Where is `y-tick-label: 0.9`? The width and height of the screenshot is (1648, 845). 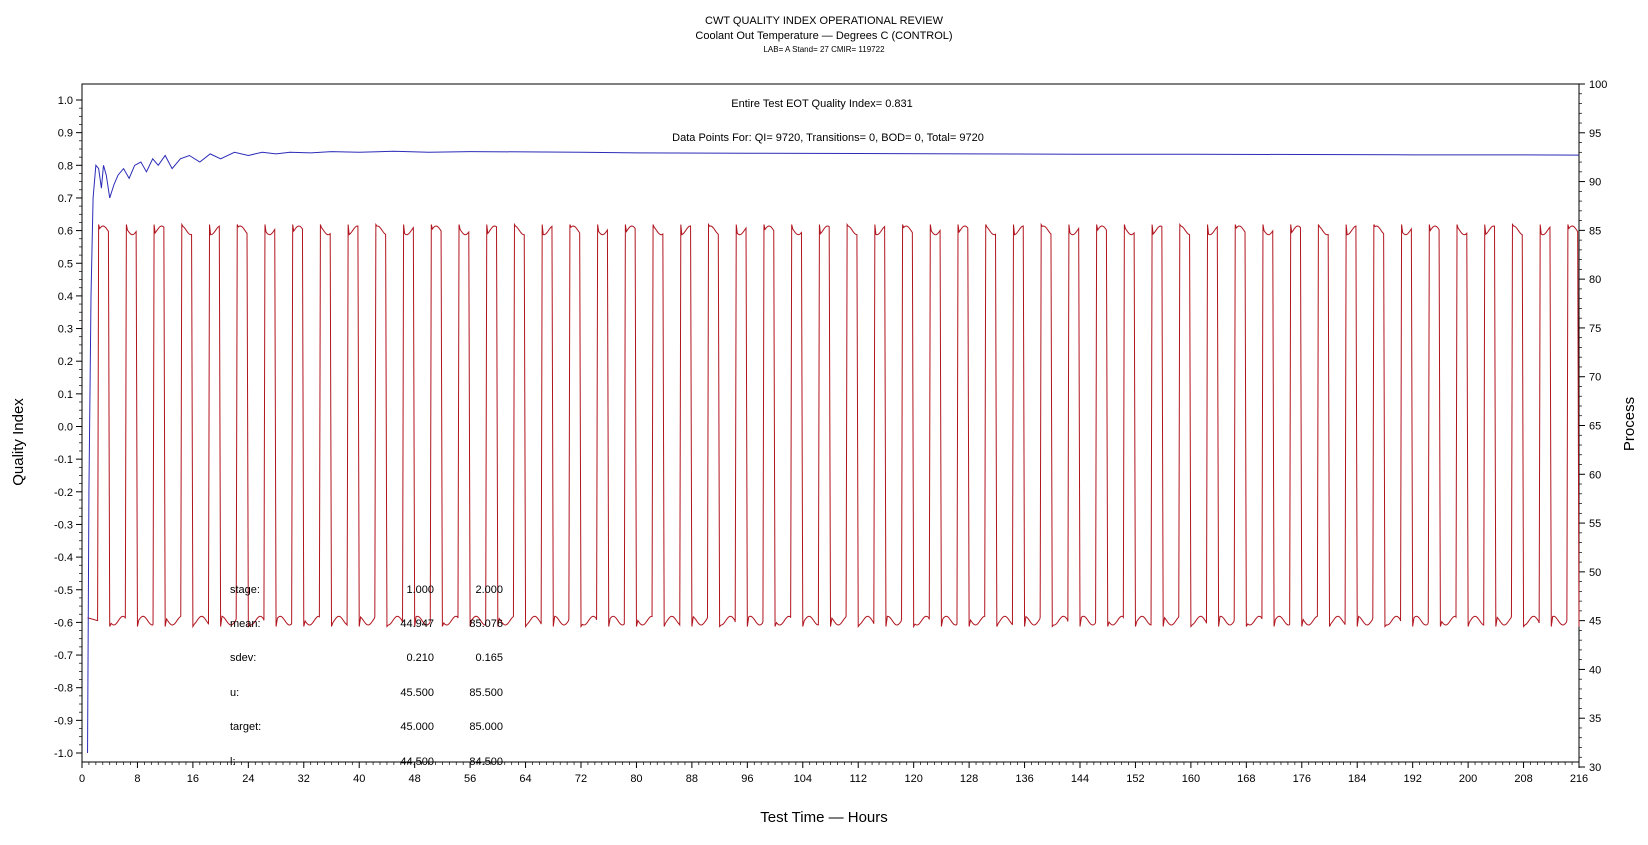
y-tick-label: 0.9 is located at coordinates (65, 134).